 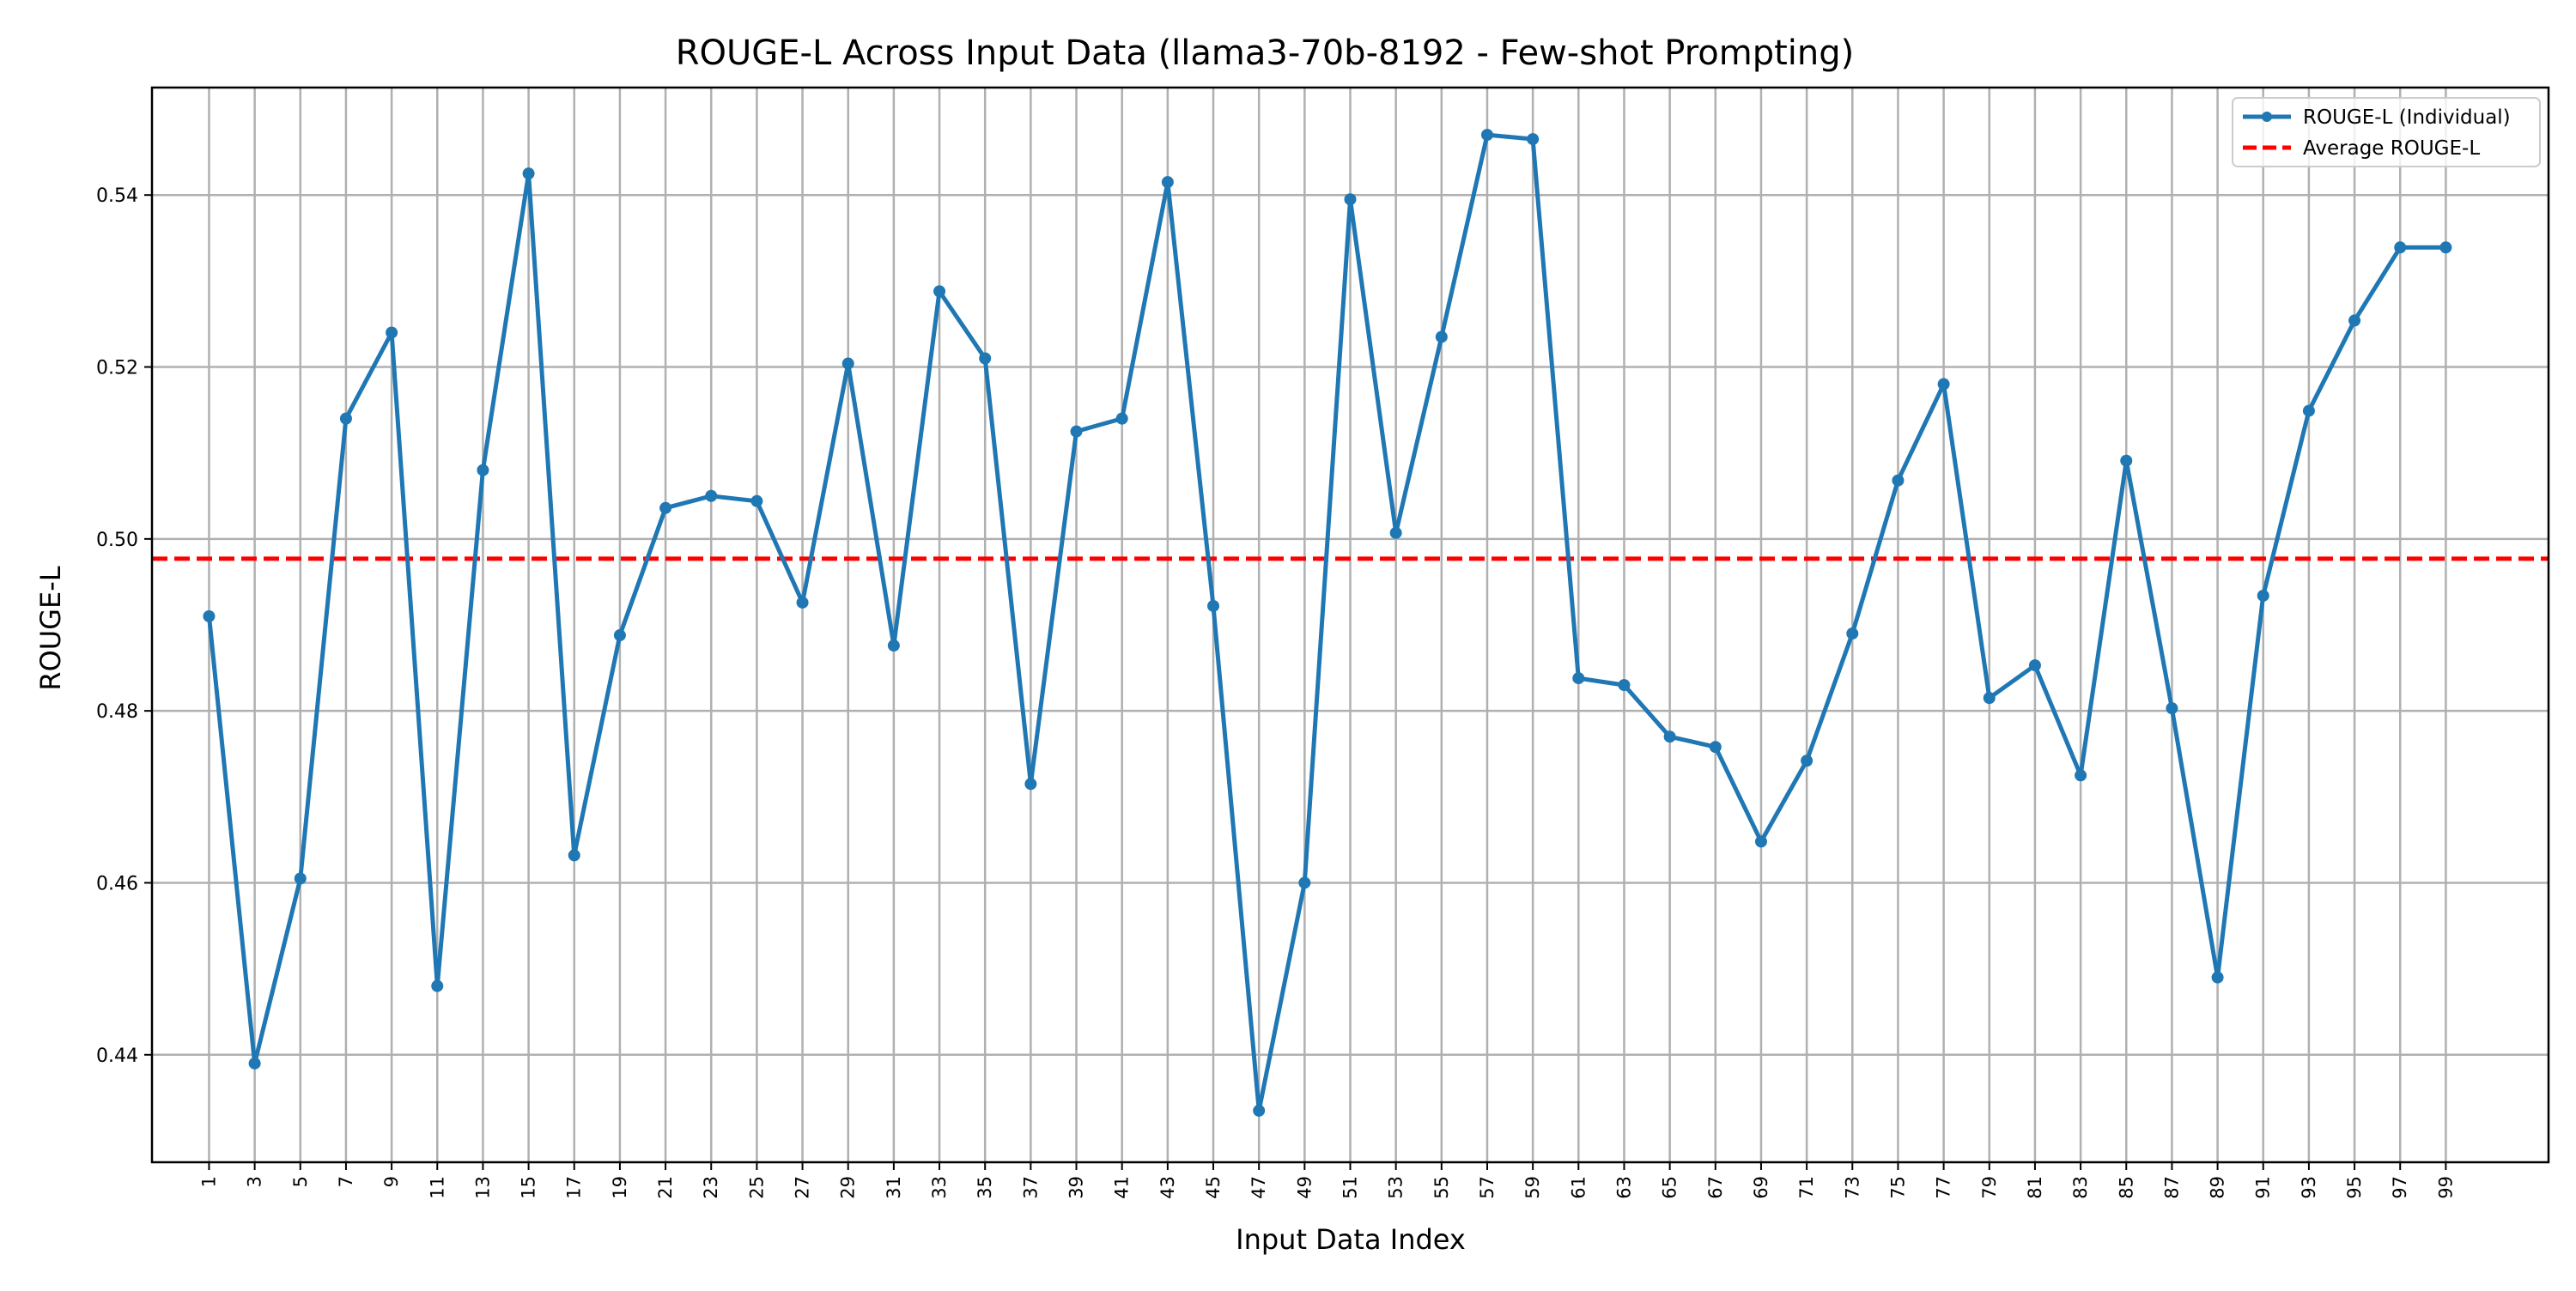 What do you see at coordinates (437, 1187) in the screenshot?
I see `x-tick-label: 11` at bounding box center [437, 1187].